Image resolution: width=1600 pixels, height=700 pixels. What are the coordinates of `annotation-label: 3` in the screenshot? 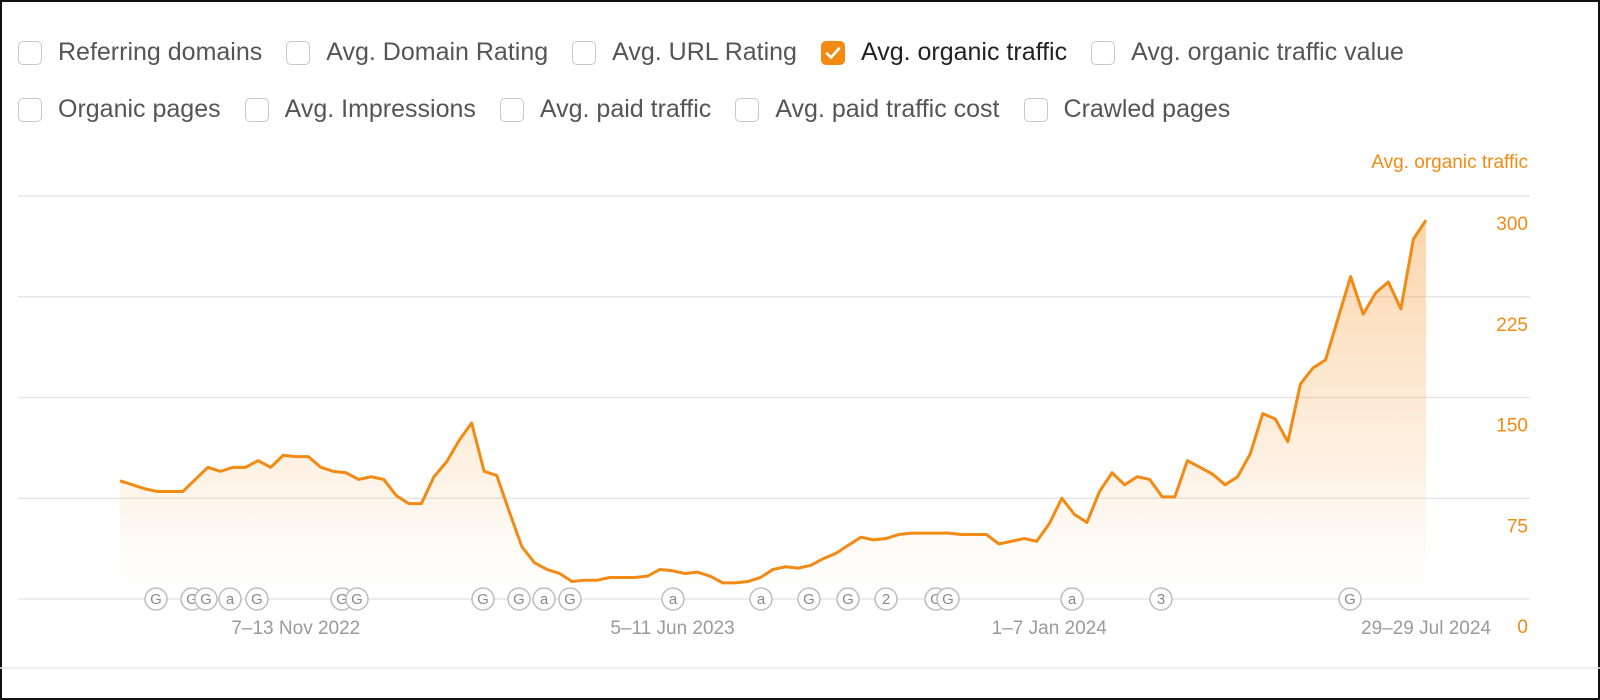 It's located at (1161, 599).